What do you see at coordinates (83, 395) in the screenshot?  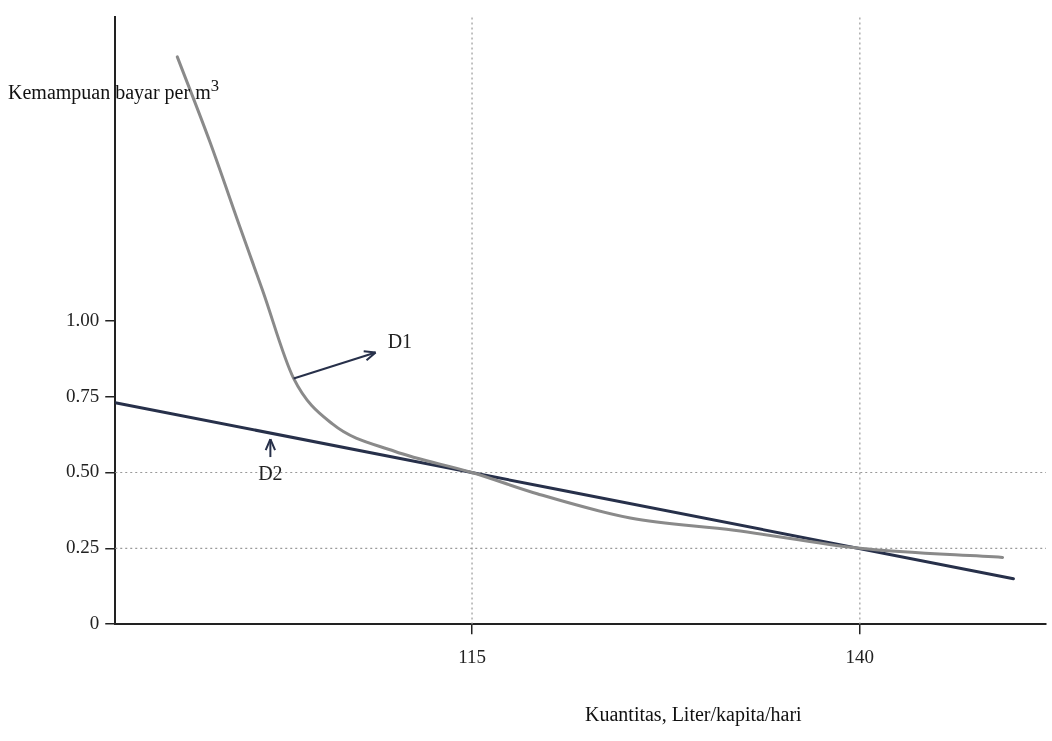 I see `y-tick-label: 0.75` at bounding box center [83, 395].